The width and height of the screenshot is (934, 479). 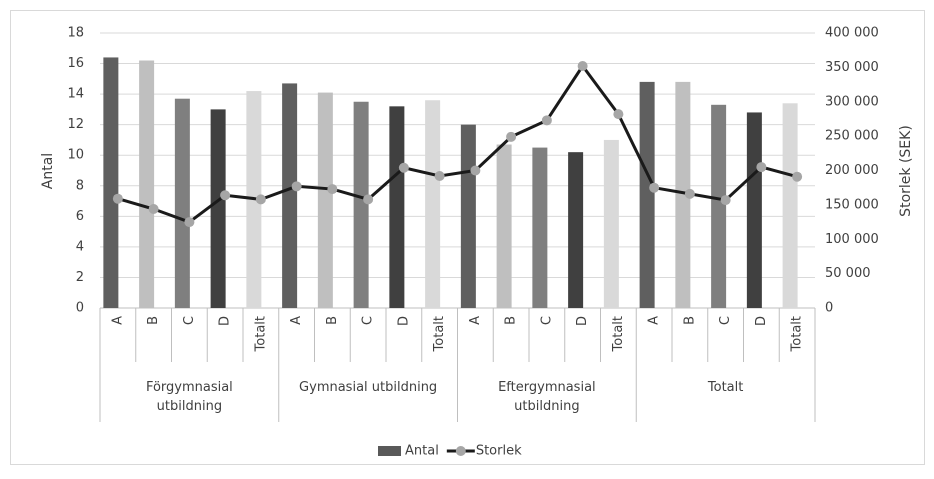 What do you see at coordinates (75, 155) in the screenshot?
I see `y-tick-label: 10` at bounding box center [75, 155].